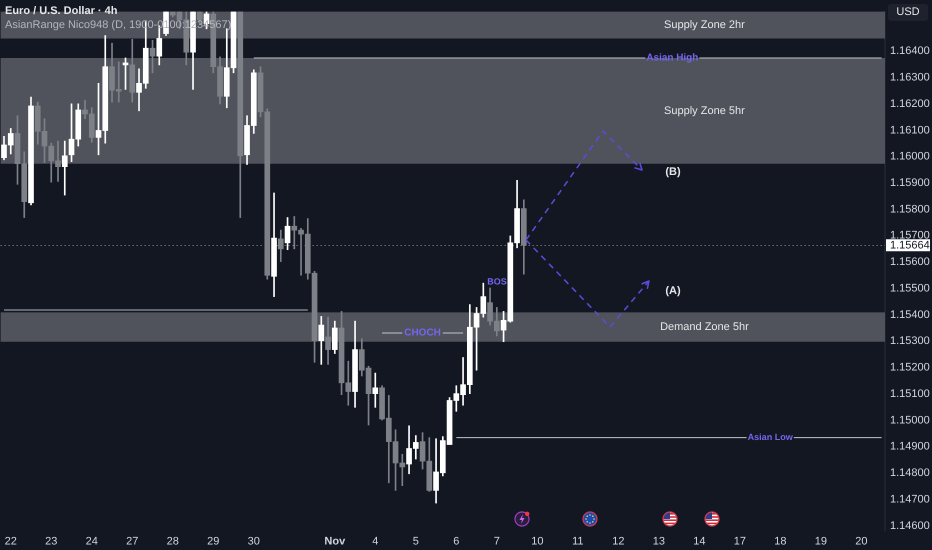  What do you see at coordinates (780, 542) in the screenshot?
I see `x-tick-label: 18` at bounding box center [780, 542].